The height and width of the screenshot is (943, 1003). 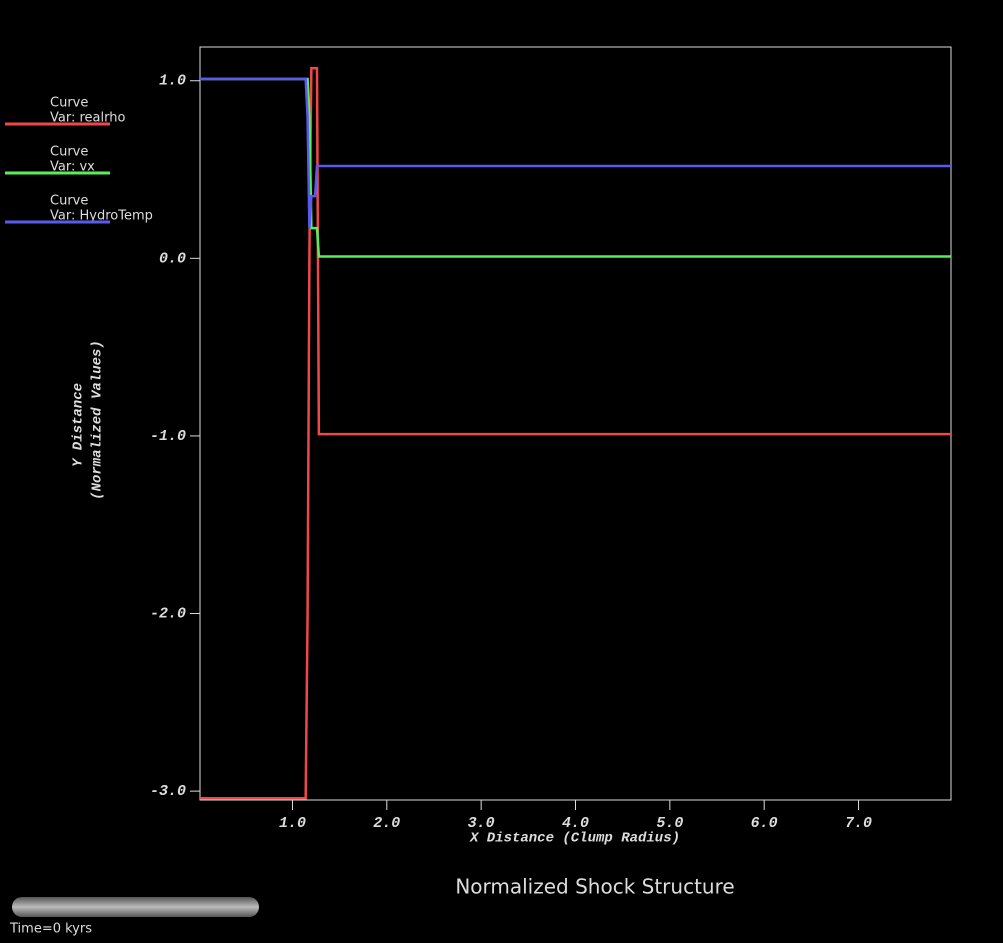 What do you see at coordinates (386, 823) in the screenshot?
I see `x-tick-label: 2.0` at bounding box center [386, 823].